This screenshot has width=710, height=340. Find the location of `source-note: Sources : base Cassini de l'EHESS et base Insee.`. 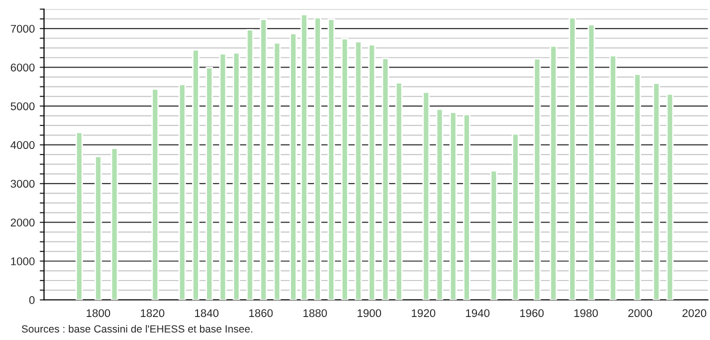

source-note: Sources : base Cassini de l'EHESS et base Insee. is located at coordinates (137, 328).